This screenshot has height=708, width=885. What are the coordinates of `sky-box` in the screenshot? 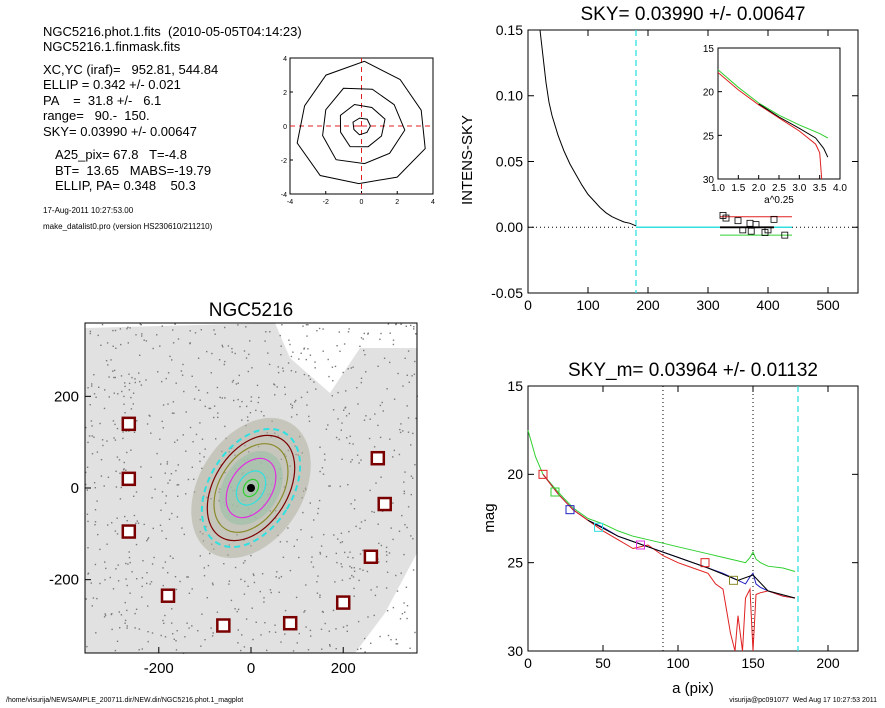 It's located at (343, 602).